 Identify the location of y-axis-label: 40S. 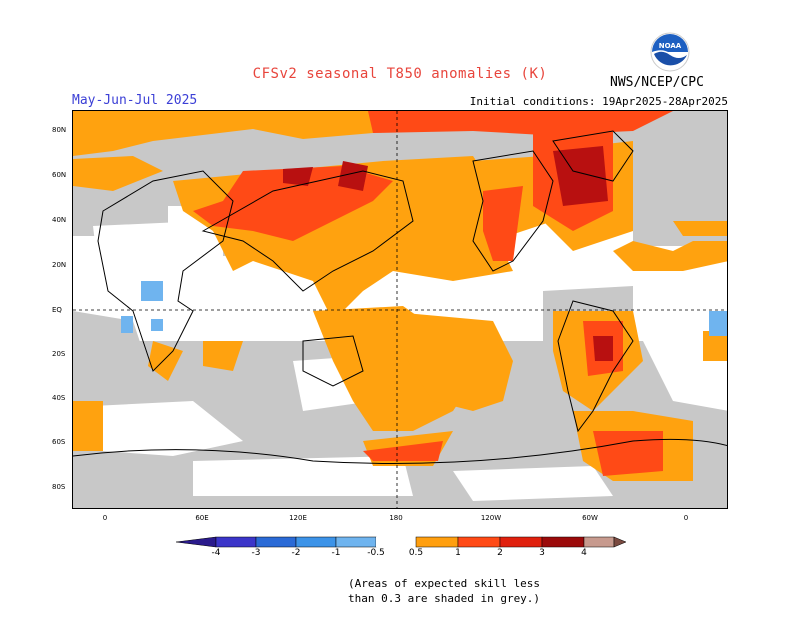
(59, 398).